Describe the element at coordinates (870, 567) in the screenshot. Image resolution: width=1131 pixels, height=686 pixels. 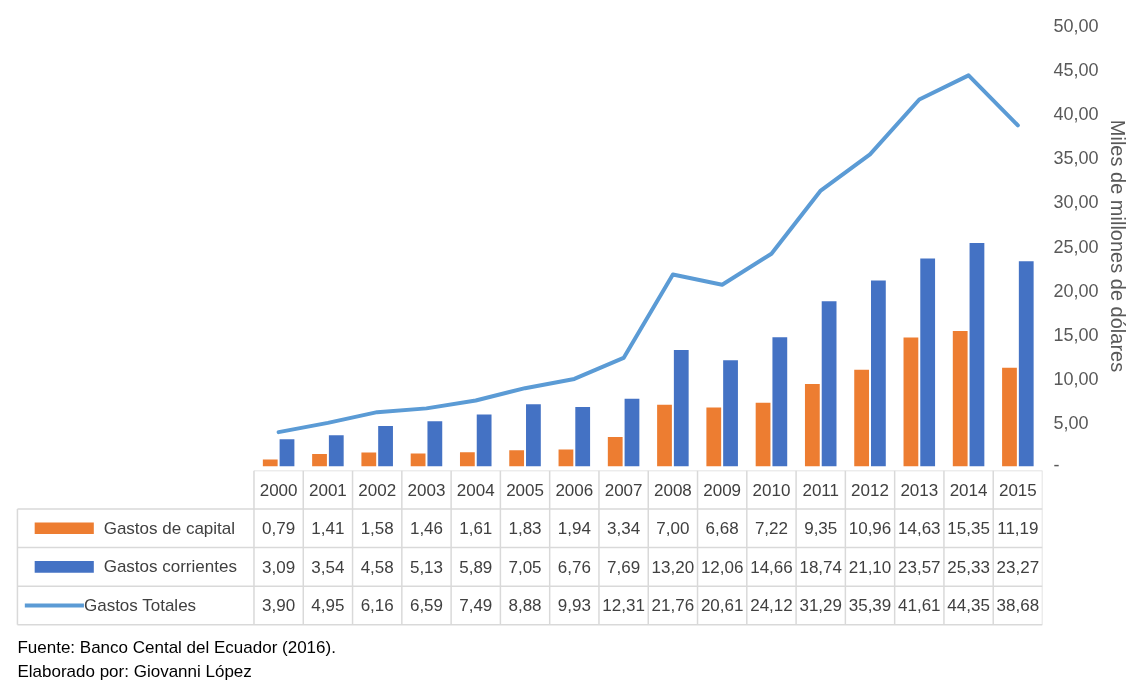
I see `data-label: 21,10` at that location.